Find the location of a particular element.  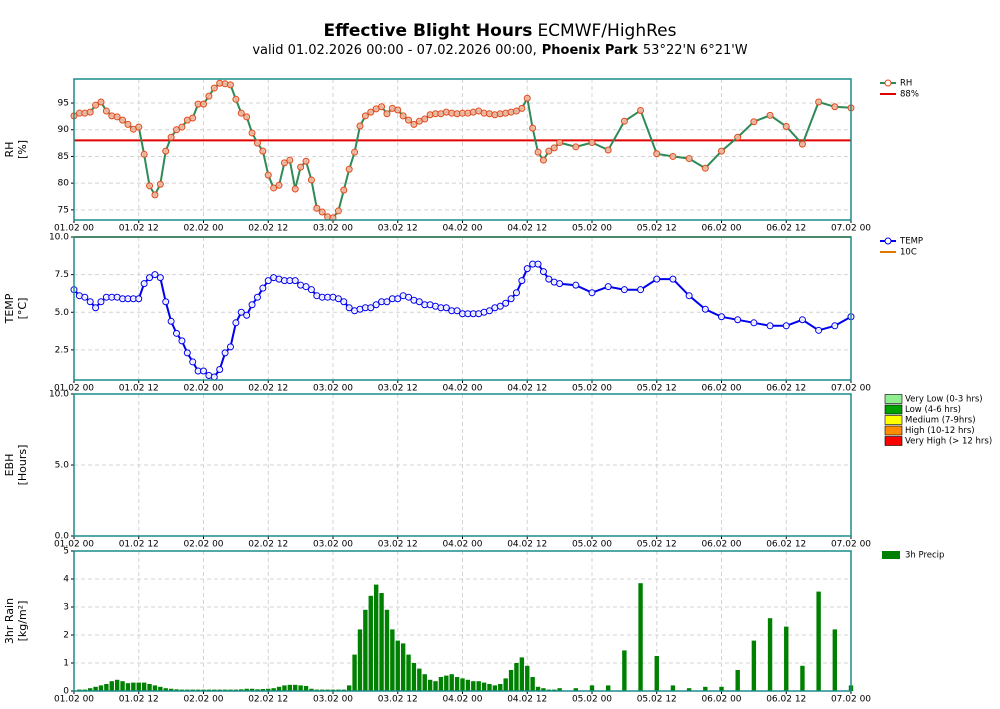

legend-marker is located at coordinates (888, 83).